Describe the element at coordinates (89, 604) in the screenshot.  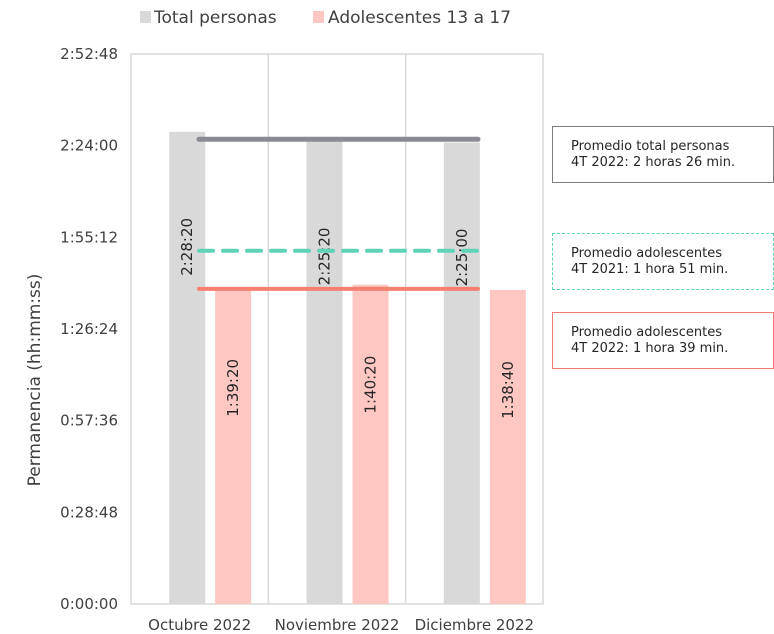
I see `y-tick-label: 0:00:00` at that location.